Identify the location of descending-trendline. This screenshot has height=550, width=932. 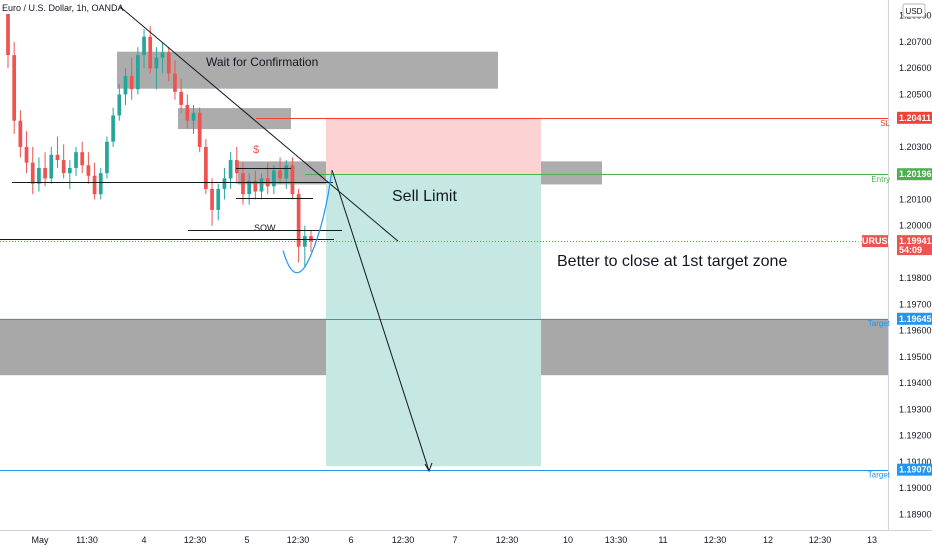
(255, 121).